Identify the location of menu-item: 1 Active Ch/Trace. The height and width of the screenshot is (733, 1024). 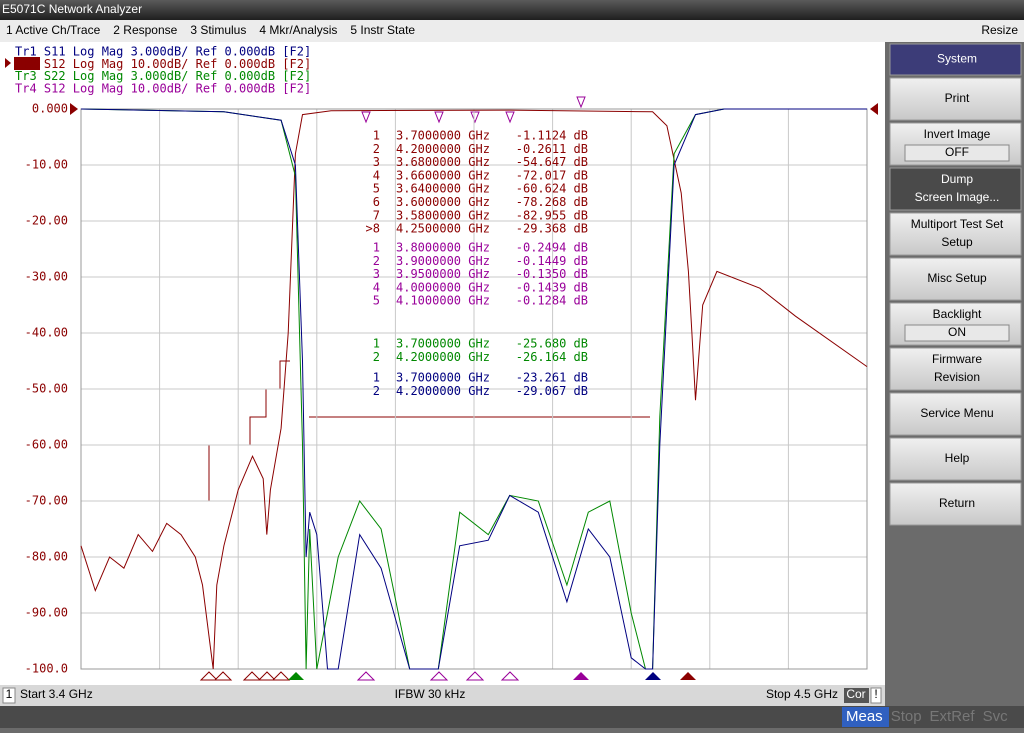
(53, 30).